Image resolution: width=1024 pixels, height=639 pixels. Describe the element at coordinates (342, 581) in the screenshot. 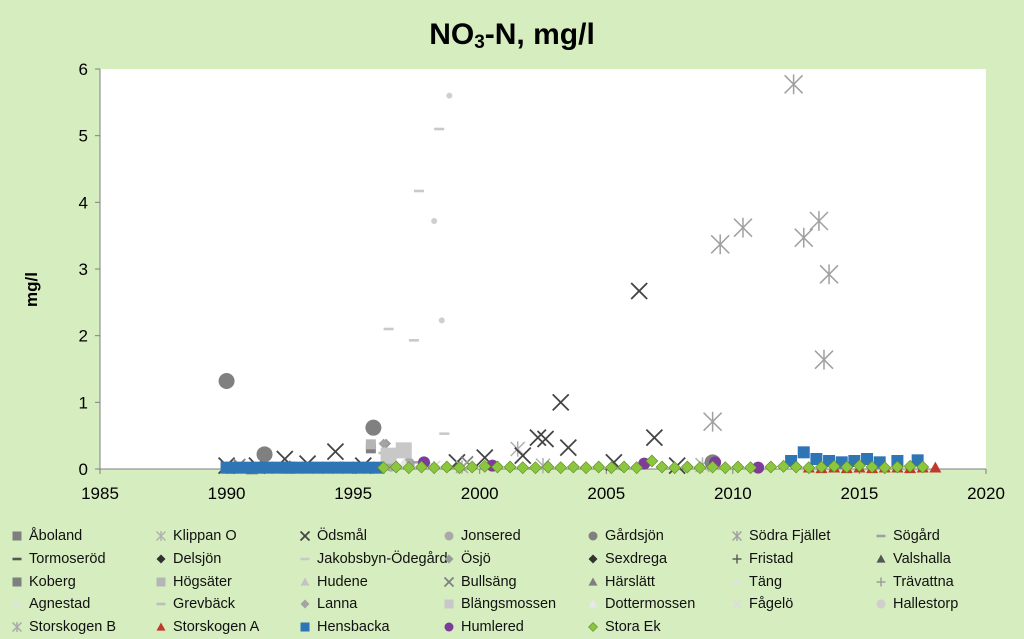

I see `legend-label: Hudene` at that location.